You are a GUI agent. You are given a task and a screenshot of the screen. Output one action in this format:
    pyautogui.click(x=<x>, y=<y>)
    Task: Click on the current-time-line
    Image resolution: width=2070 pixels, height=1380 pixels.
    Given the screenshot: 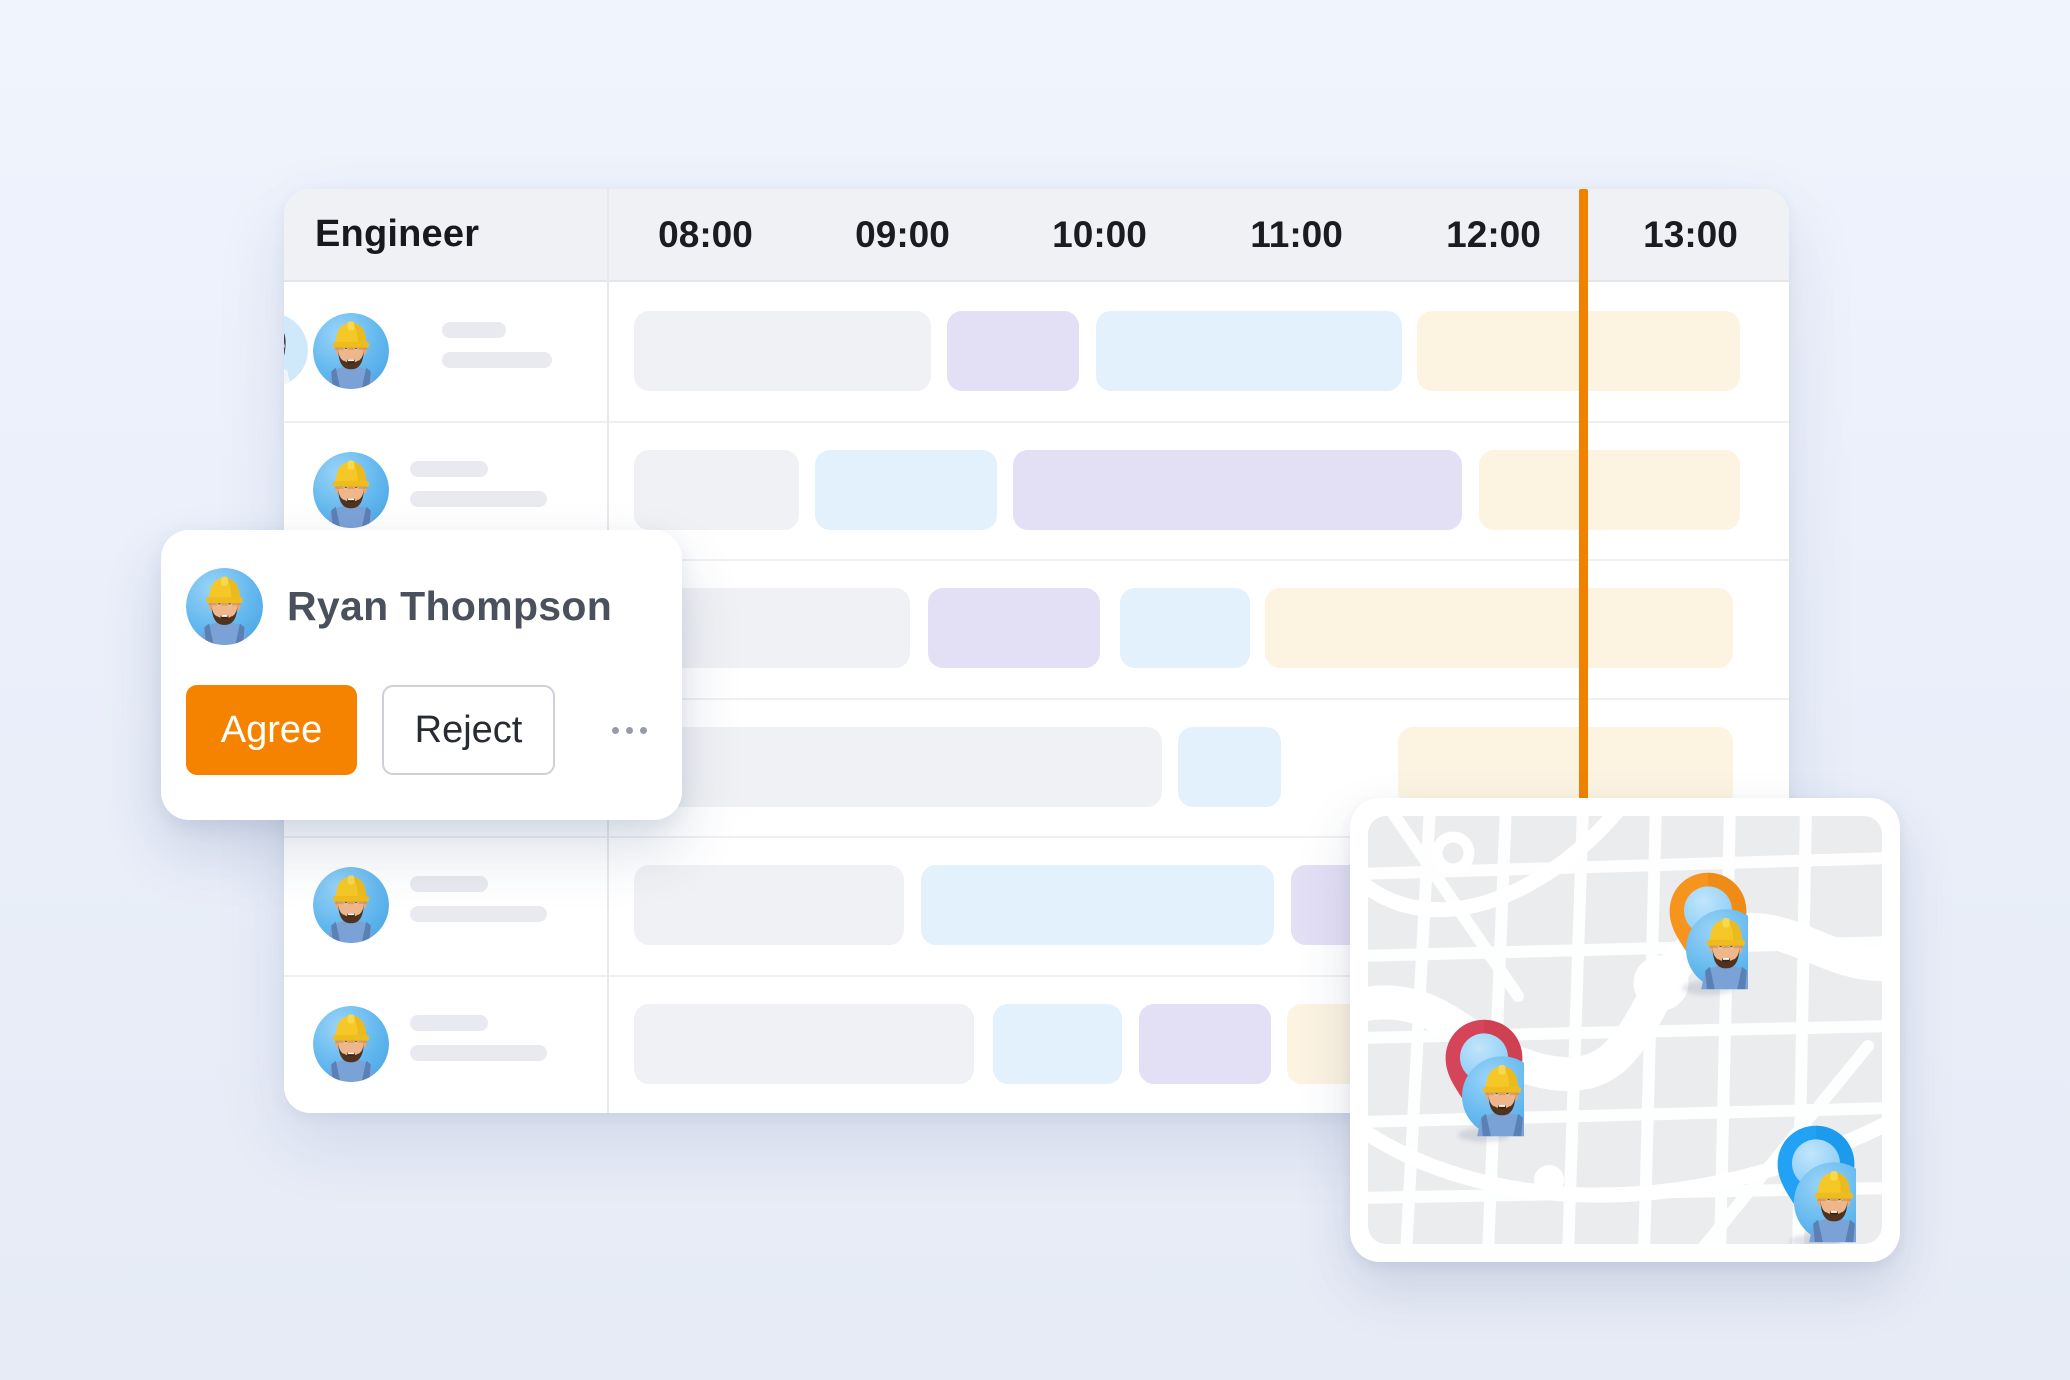 What is the action you would take?
    pyautogui.click(x=1583, y=651)
    